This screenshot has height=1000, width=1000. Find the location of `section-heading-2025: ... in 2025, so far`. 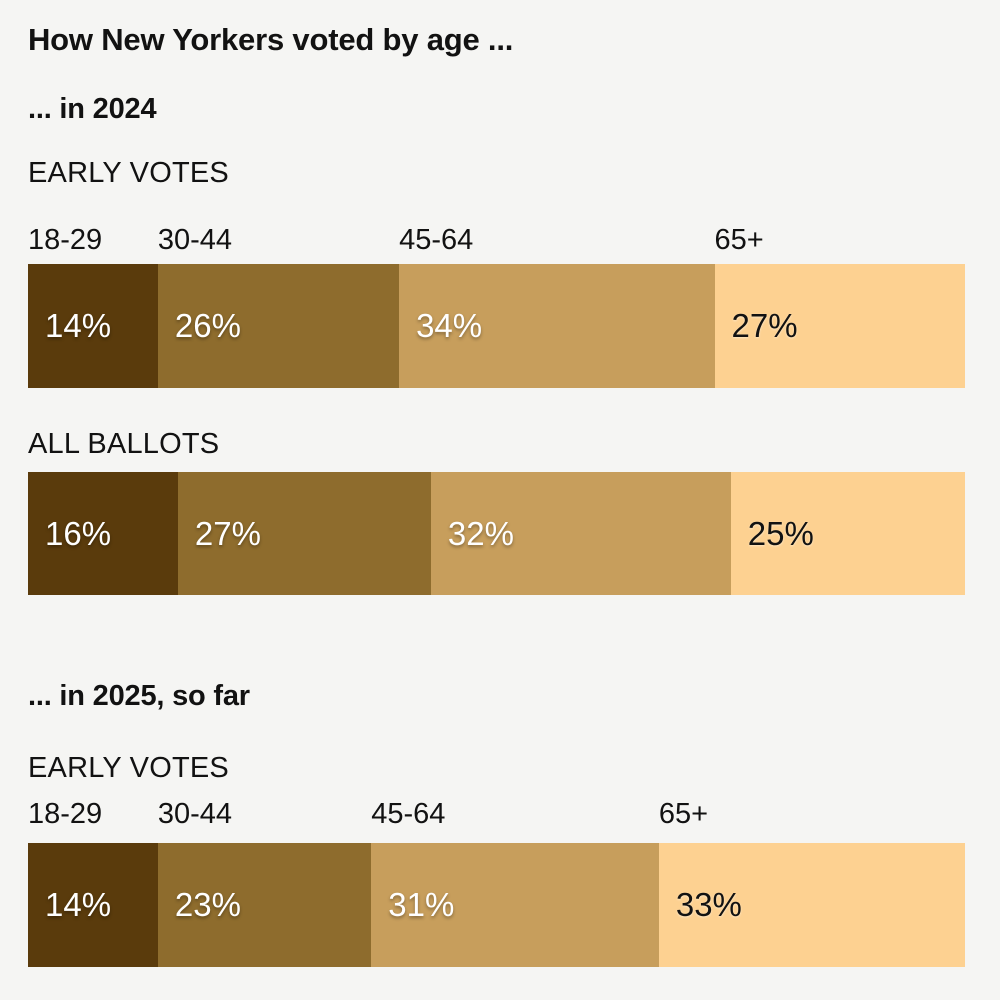

section-heading-2025: ... in 2025, so far is located at coordinates (139, 696).